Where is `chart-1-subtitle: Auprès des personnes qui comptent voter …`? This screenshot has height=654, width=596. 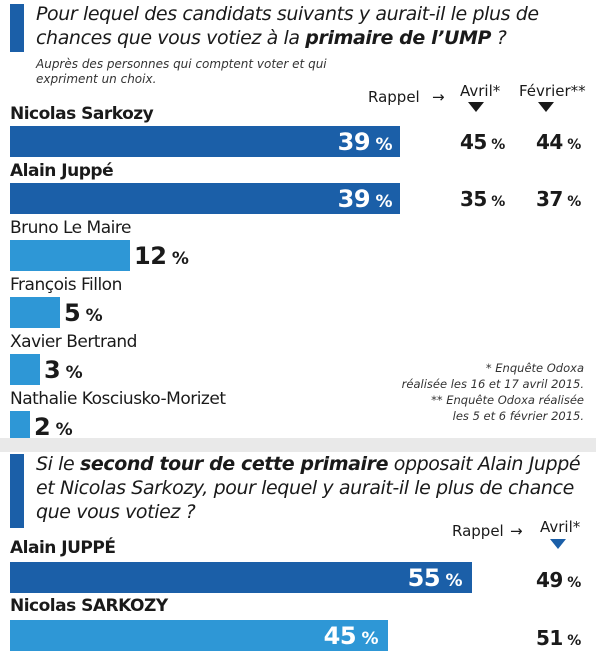 chart-1-subtitle: Auprès des personnes qui comptent voter … is located at coordinates (181, 71).